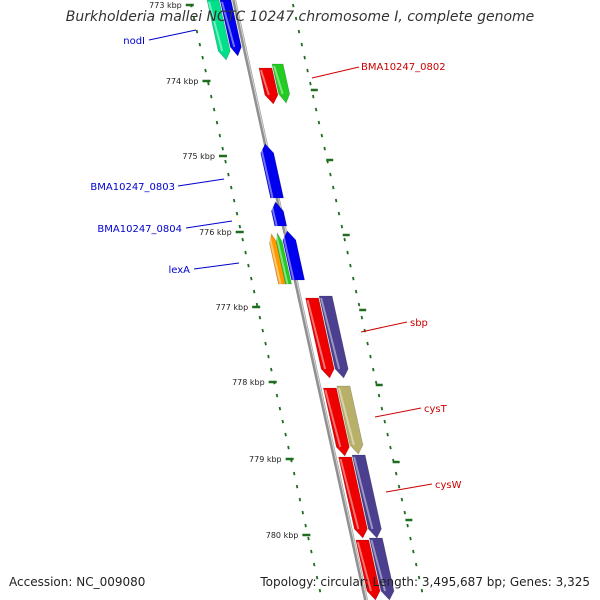 This screenshot has width=600, height=600. What do you see at coordinates (381, 568) in the screenshot?
I see `feature-bottom-purple` at bounding box center [381, 568].